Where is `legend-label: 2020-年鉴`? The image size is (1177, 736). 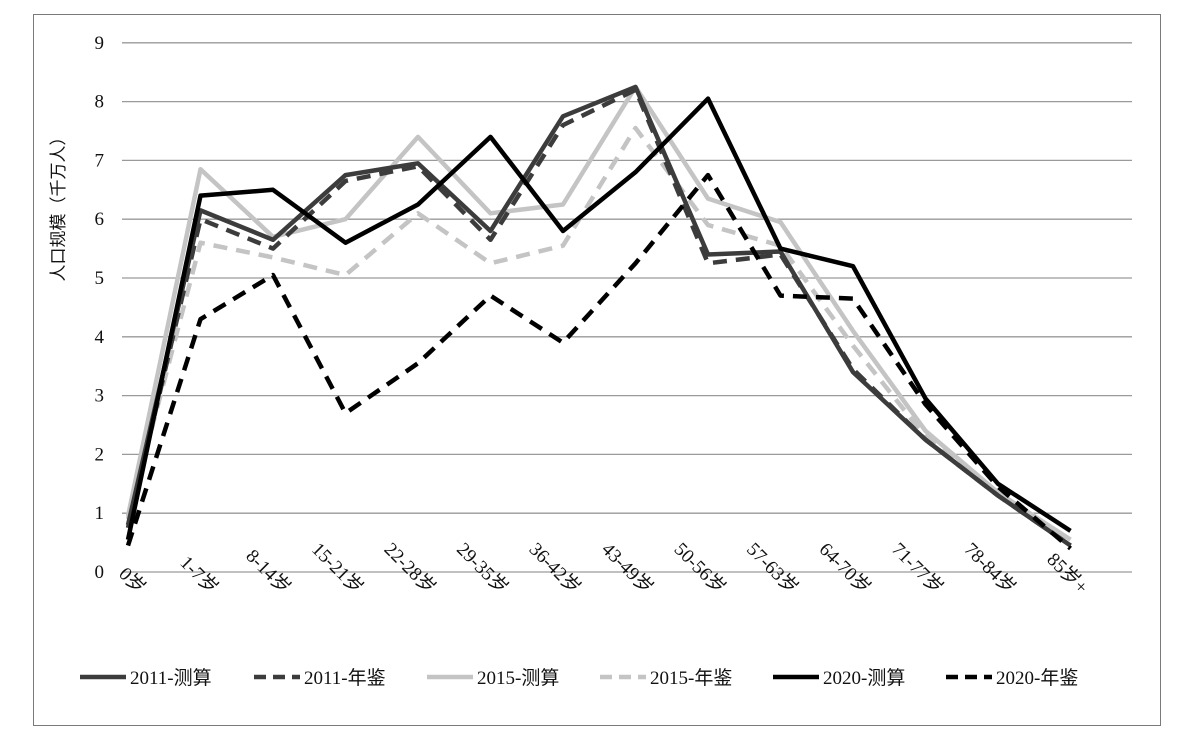 legend-label: 2020-年鉴 is located at coordinates (1037, 678).